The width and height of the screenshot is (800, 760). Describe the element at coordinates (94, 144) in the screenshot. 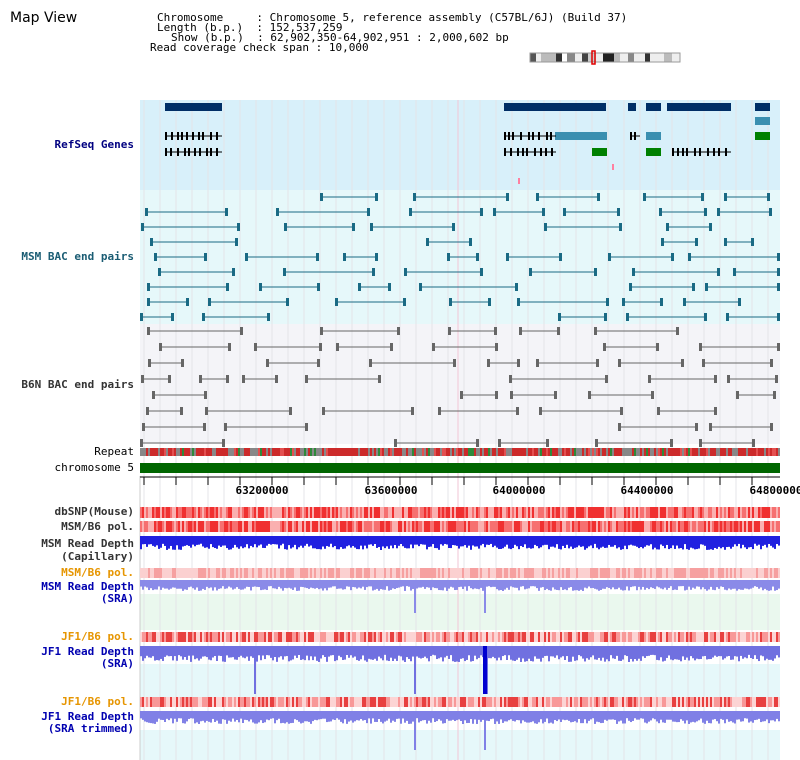

I see `refseq-track-label: RefSeq Genes` at that location.